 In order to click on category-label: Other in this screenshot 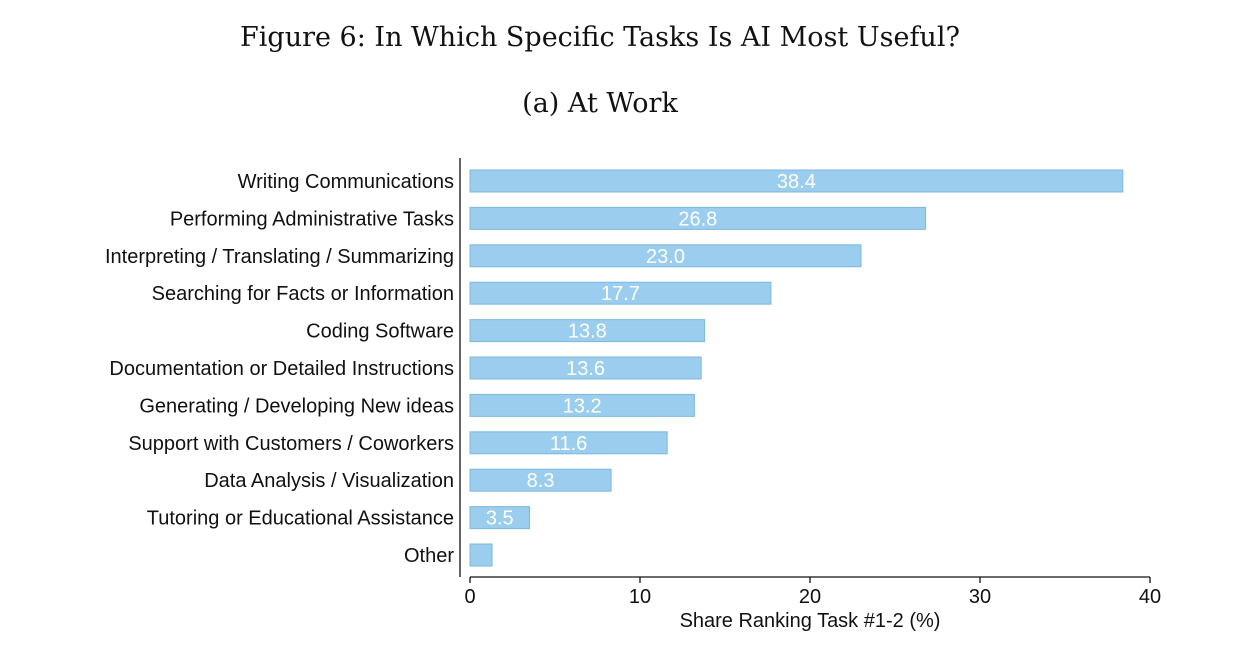, I will do `click(429, 556)`.